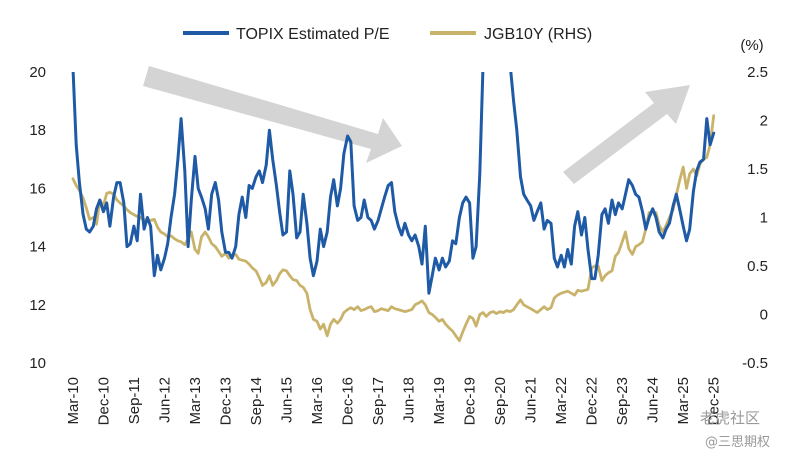  Describe the element at coordinates (757, 72) in the screenshot. I see `y-right-tick-label: 2.5` at that location.